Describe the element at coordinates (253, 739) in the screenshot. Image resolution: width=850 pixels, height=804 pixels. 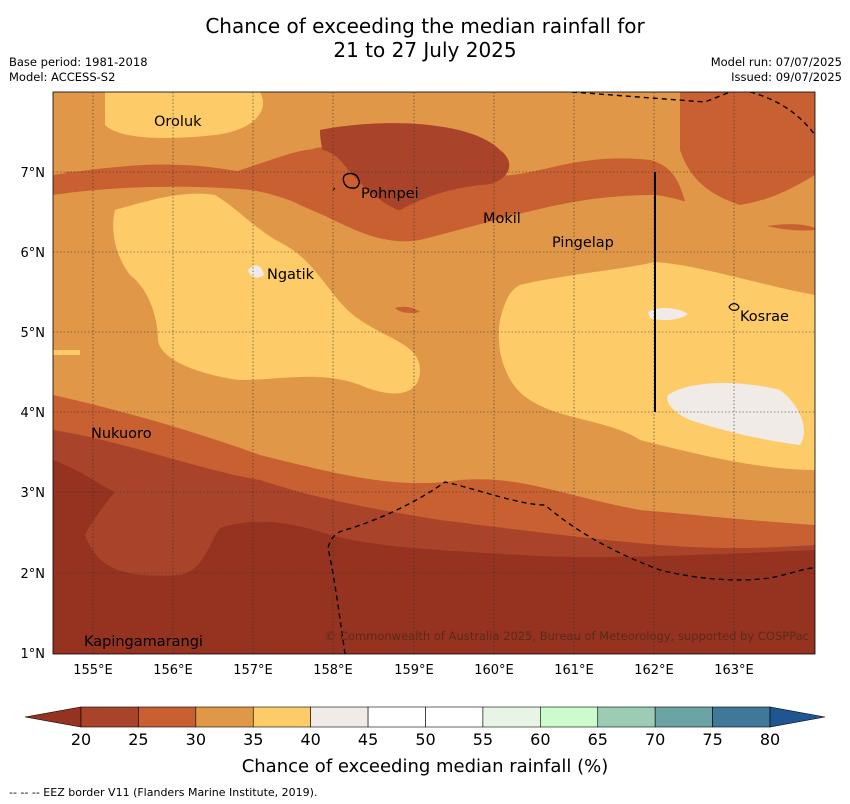
I see `colorbar-tick-label: 35` at that location.